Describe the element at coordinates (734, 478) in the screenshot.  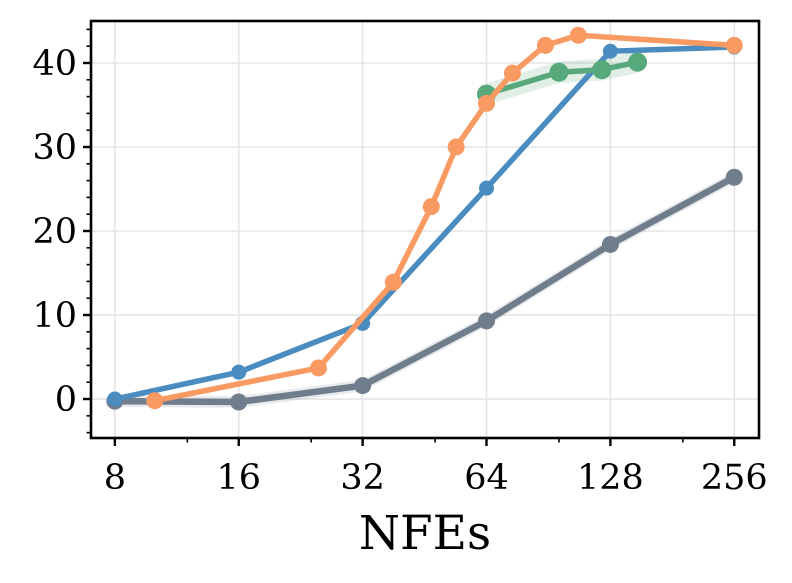
I see `x-tick-label: 256` at that location.